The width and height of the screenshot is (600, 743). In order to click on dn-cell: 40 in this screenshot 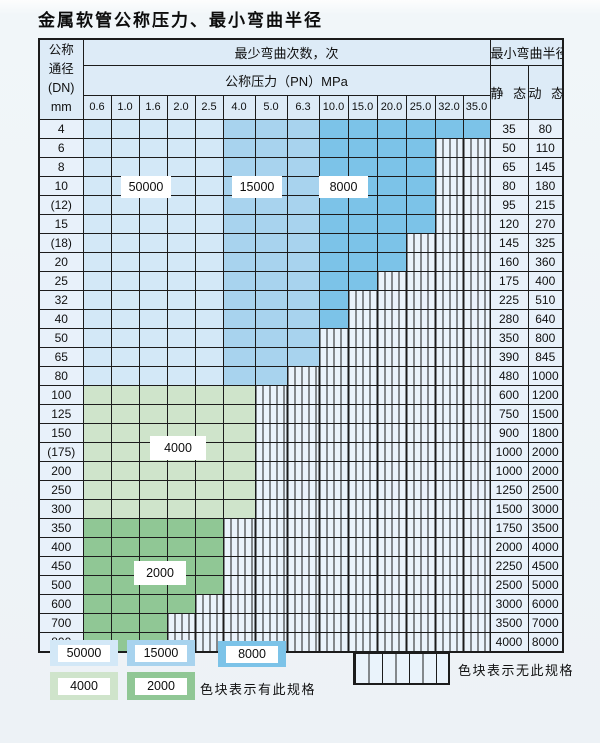, I will do `click(61, 318)`.